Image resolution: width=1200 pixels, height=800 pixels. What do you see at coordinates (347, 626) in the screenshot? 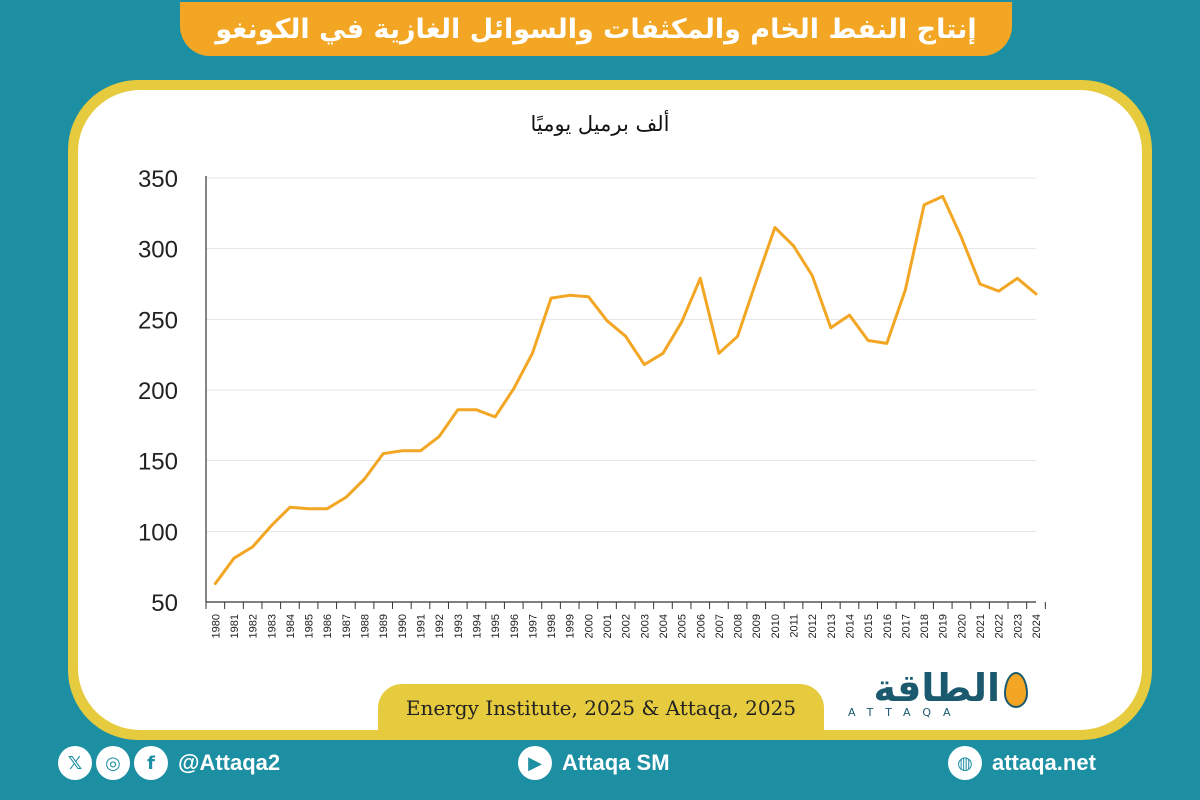
I see `x-tick-label: 1987` at bounding box center [347, 626].